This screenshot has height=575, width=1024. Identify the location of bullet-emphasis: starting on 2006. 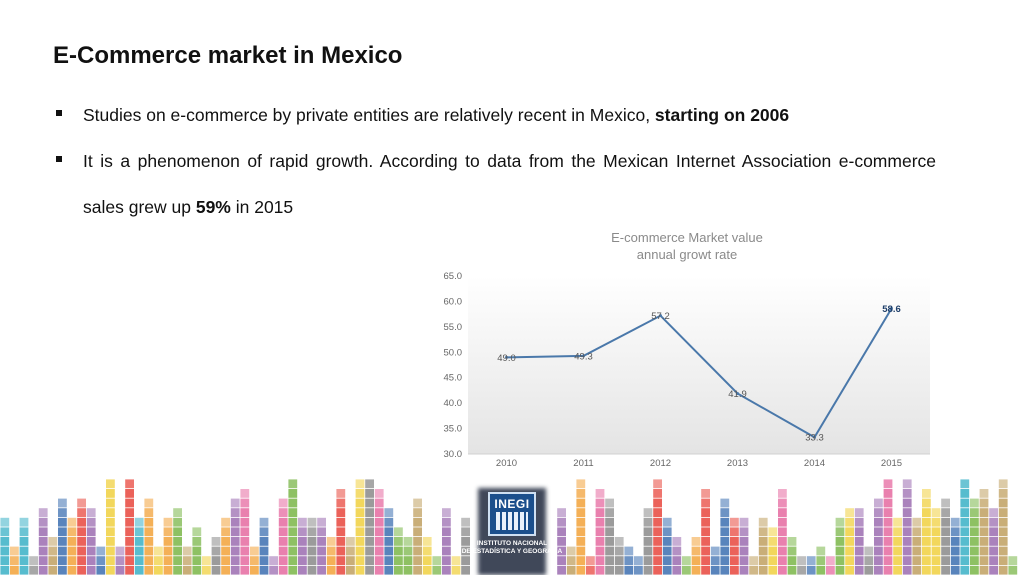
(722, 115).